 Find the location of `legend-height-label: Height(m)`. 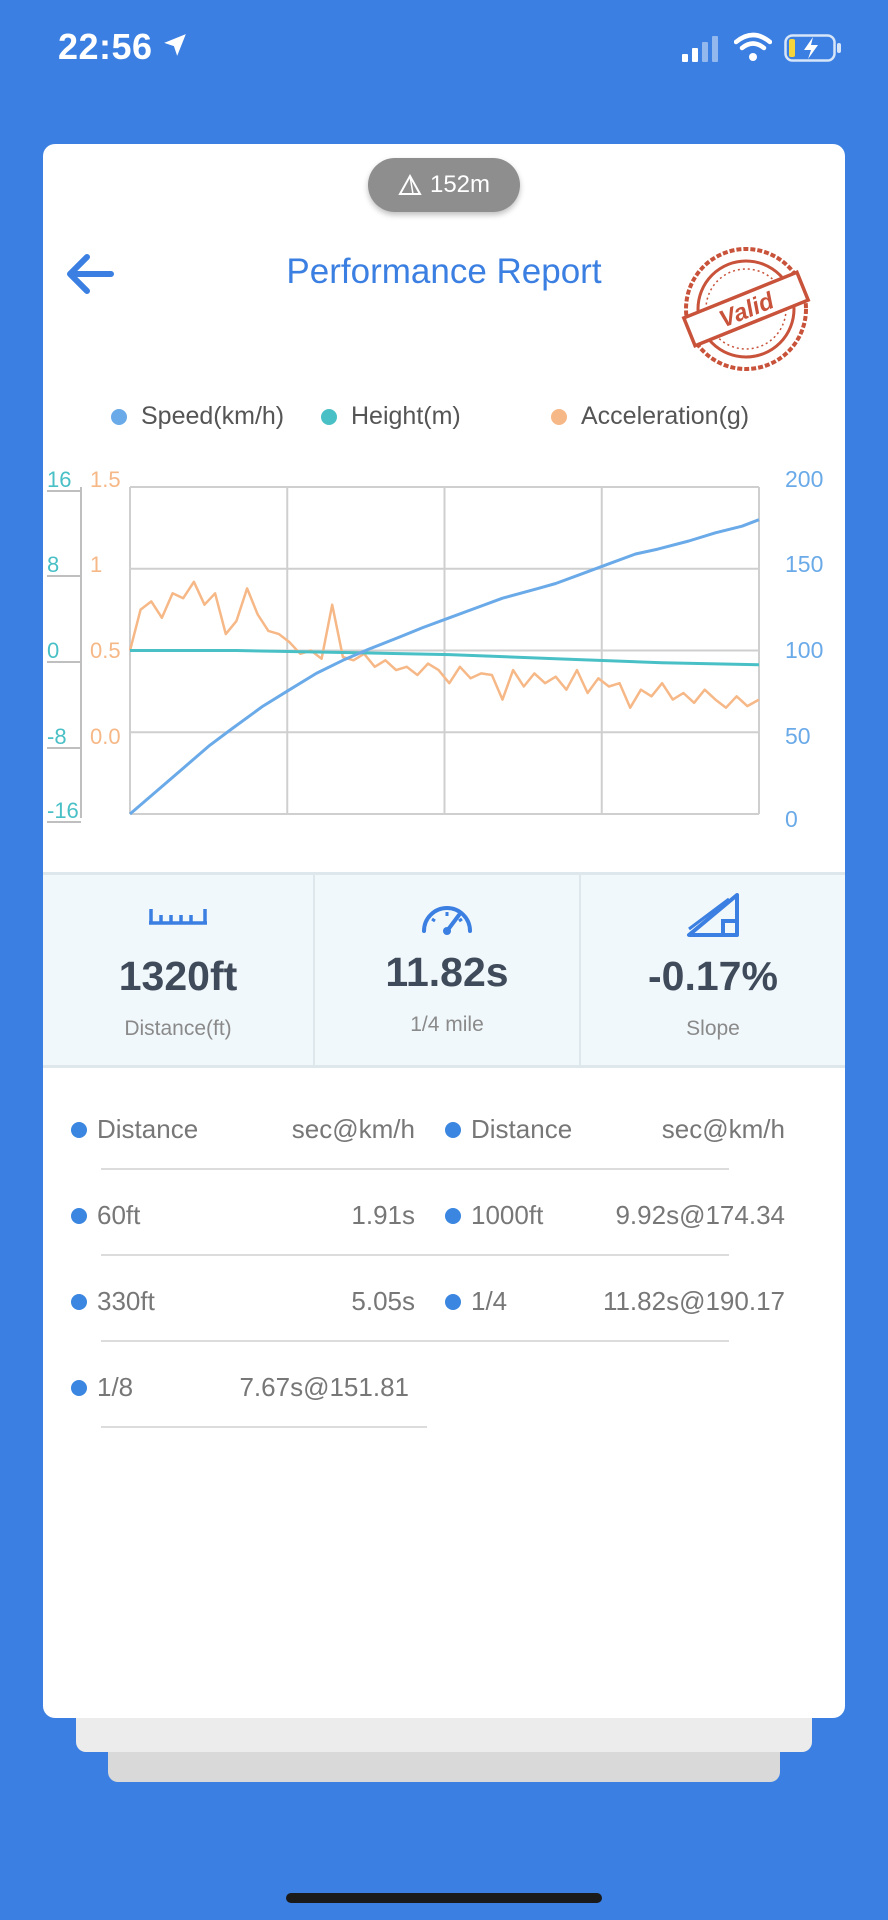

legend-height-label: Height(m) is located at coordinates (406, 416).